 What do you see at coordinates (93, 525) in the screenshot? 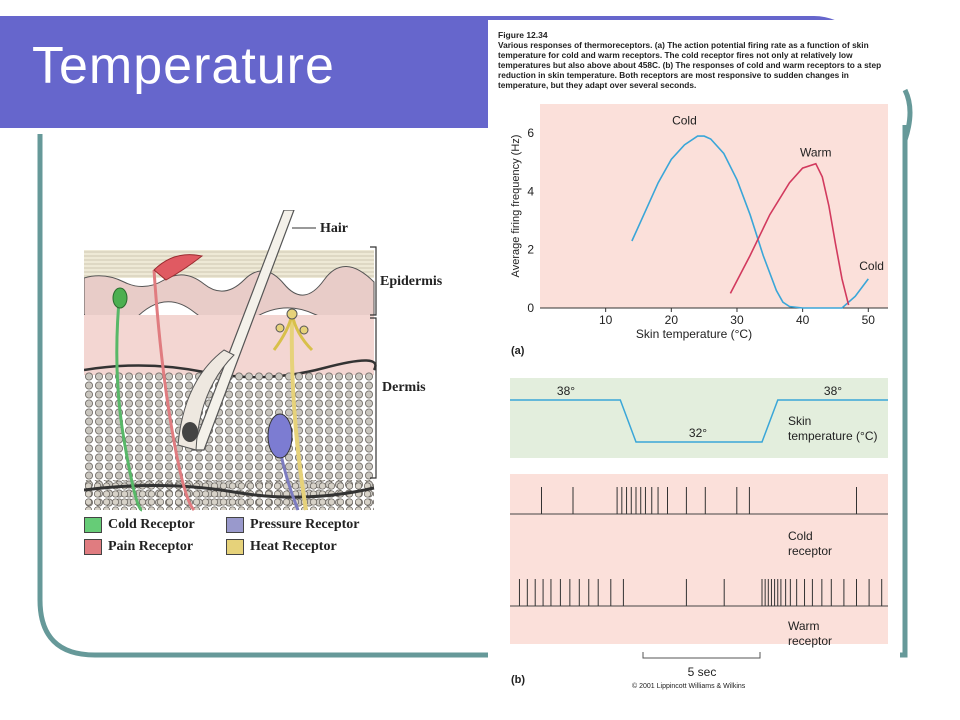
I see `legend-swatch-cold` at bounding box center [93, 525].